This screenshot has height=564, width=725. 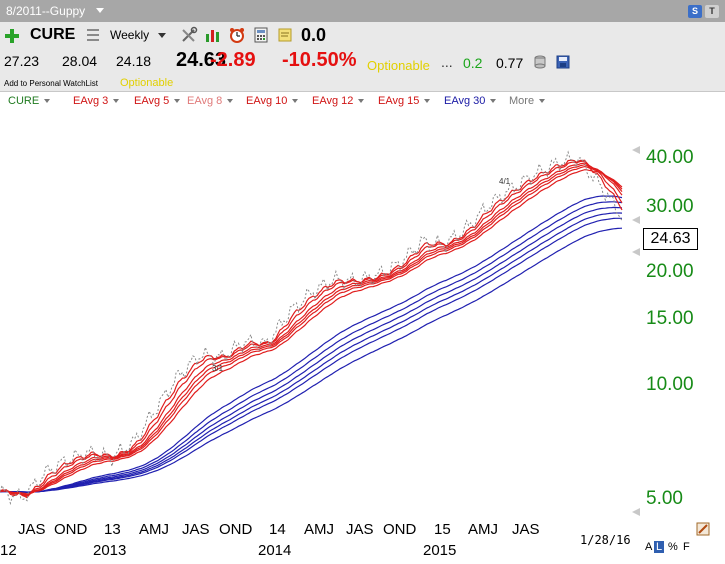 What do you see at coordinates (670, 239) in the screenshot?
I see `last-price-label: 24.63` at bounding box center [670, 239].